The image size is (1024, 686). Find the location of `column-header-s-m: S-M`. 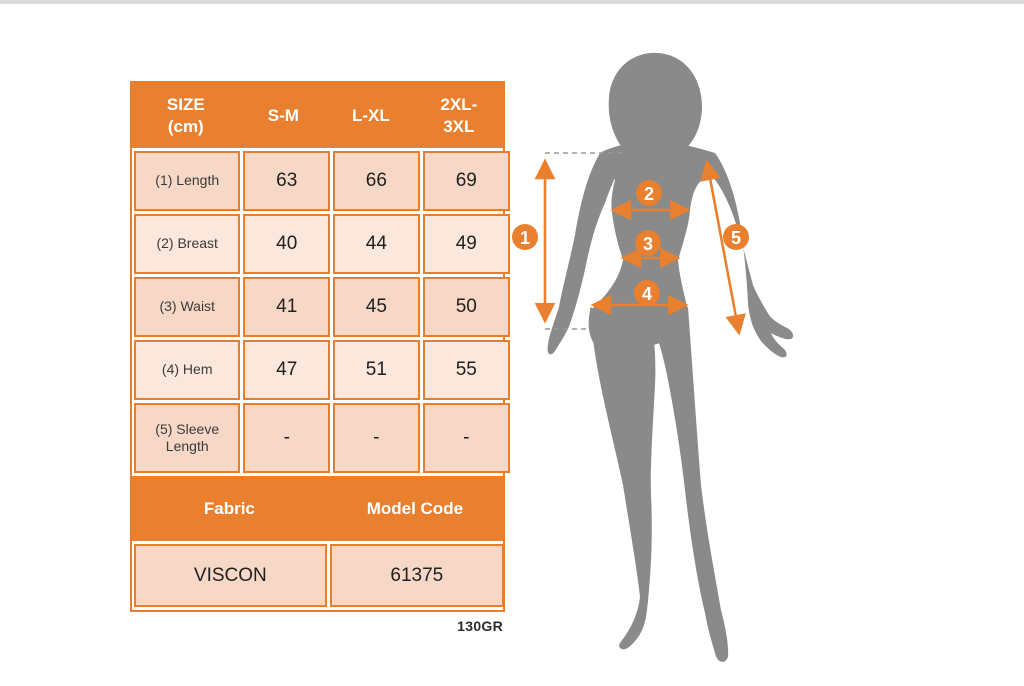

column-header-s-m: S-M is located at coordinates (283, 115).